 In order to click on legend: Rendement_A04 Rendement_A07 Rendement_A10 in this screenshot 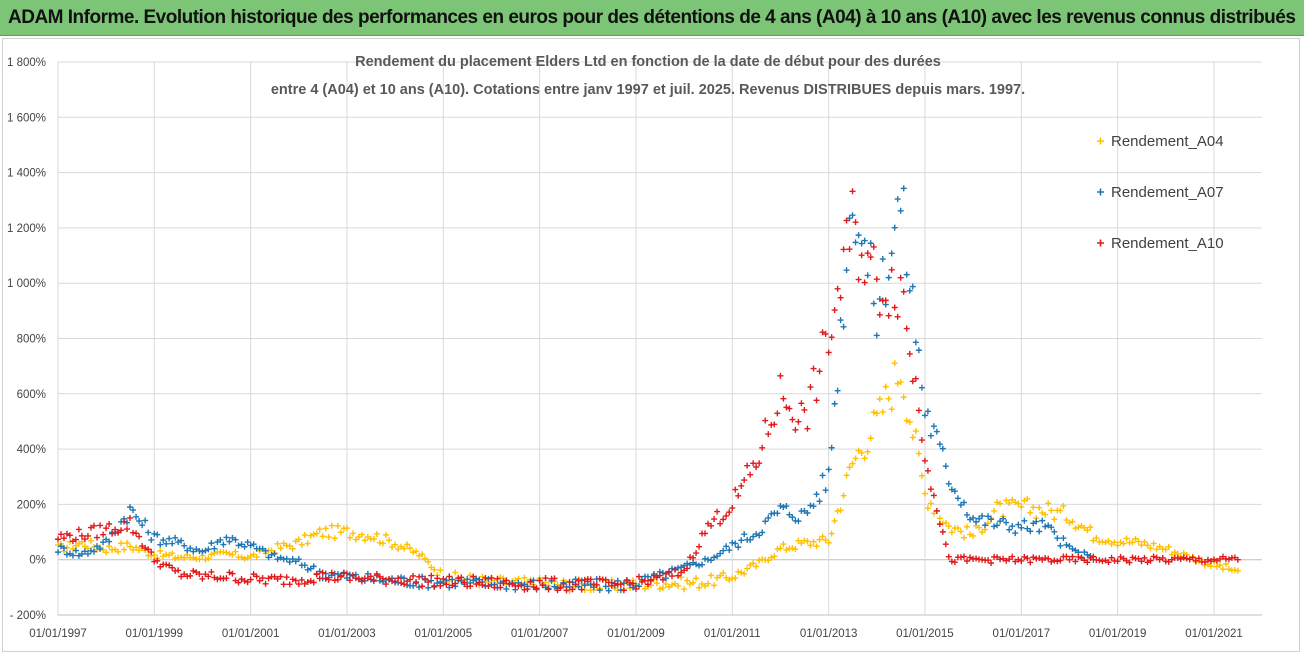, I will do `click(1160, 192)`.